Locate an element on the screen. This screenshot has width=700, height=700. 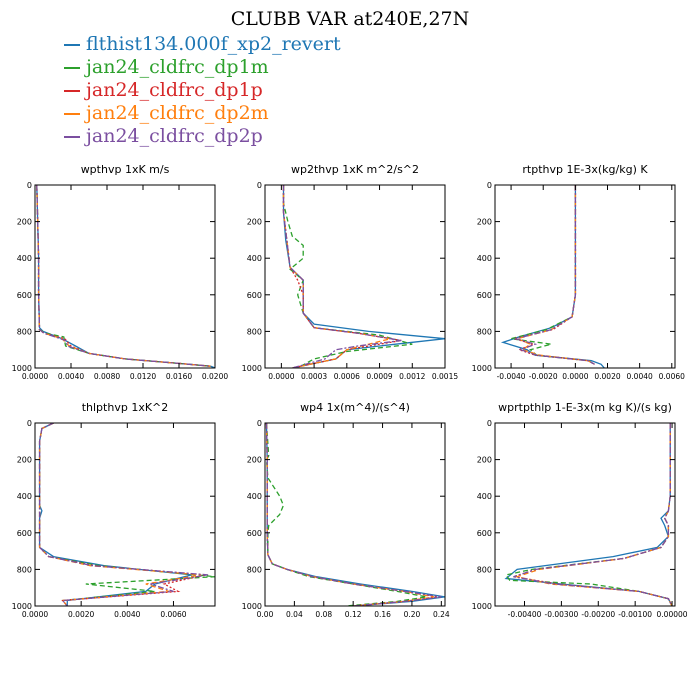
legend-item: flthist134.000f_xp2_revert is located at coordinates (202, 44).